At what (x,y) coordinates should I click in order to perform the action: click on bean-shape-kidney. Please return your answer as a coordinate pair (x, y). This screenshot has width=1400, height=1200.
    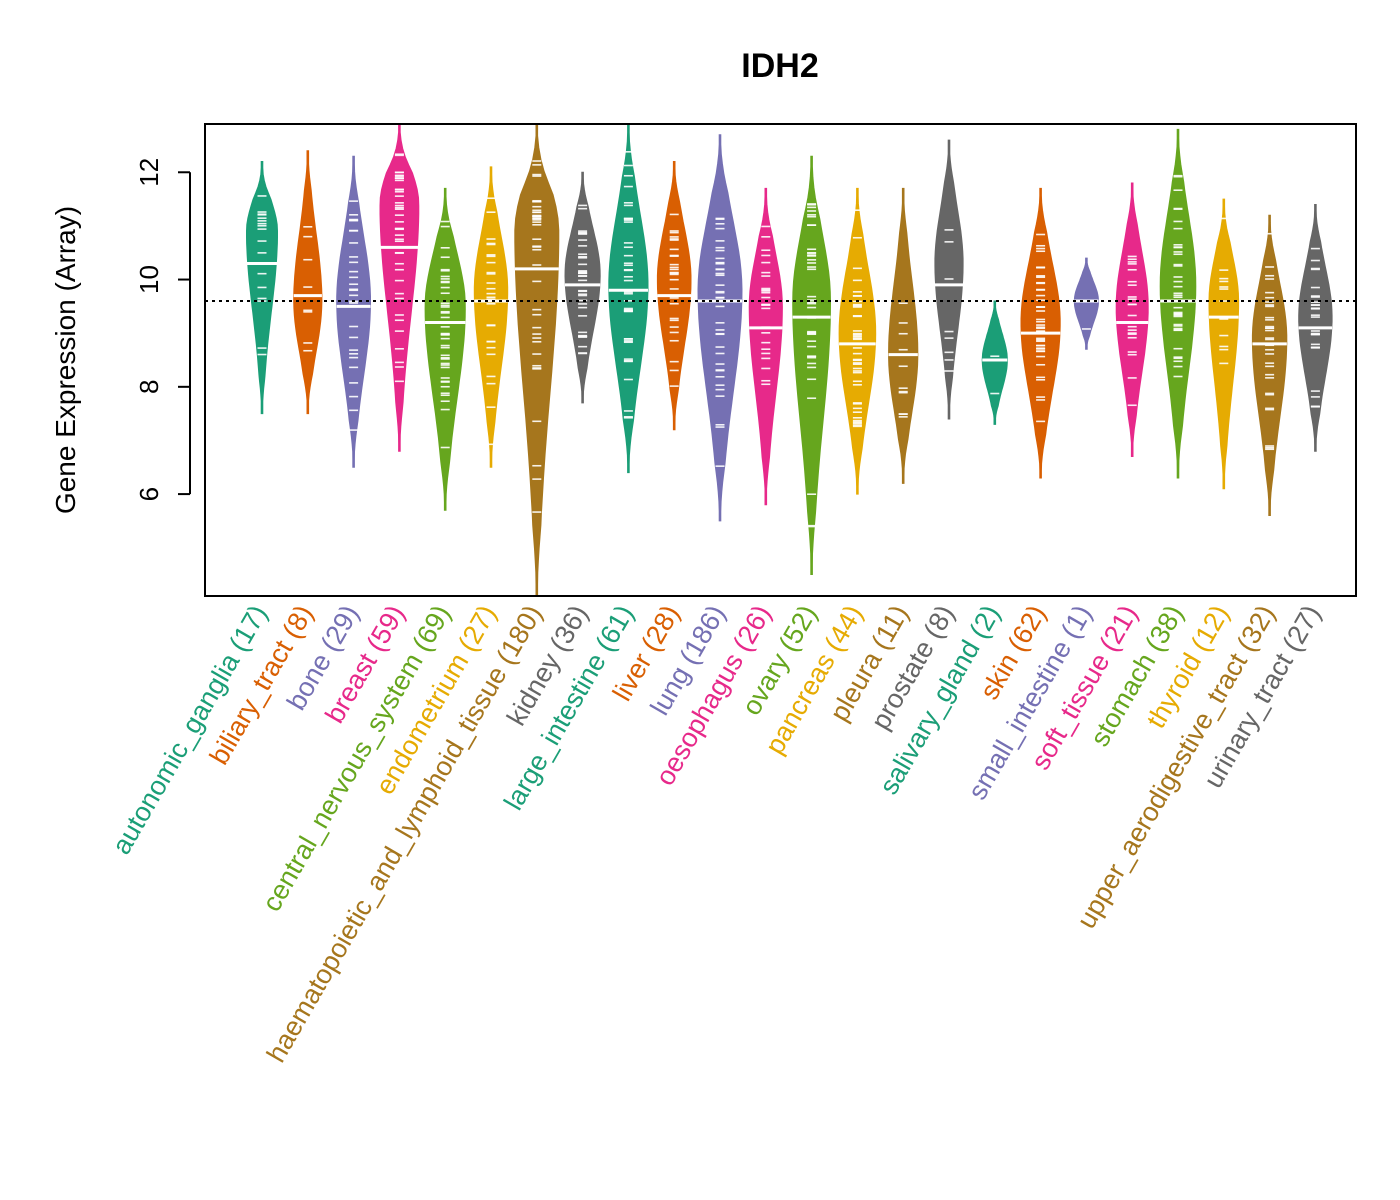
    Looking at the image, I should click on (582, 287).